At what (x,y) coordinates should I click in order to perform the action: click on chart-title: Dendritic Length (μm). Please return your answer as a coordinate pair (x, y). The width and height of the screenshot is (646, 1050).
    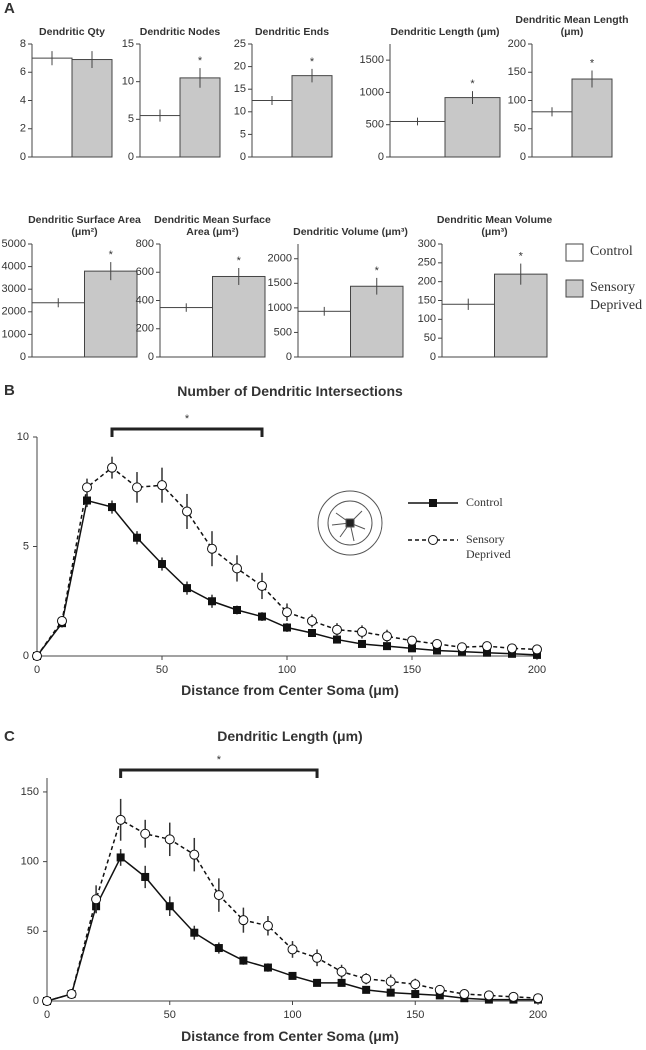
    Looking at the image, I should click on (290, 736).